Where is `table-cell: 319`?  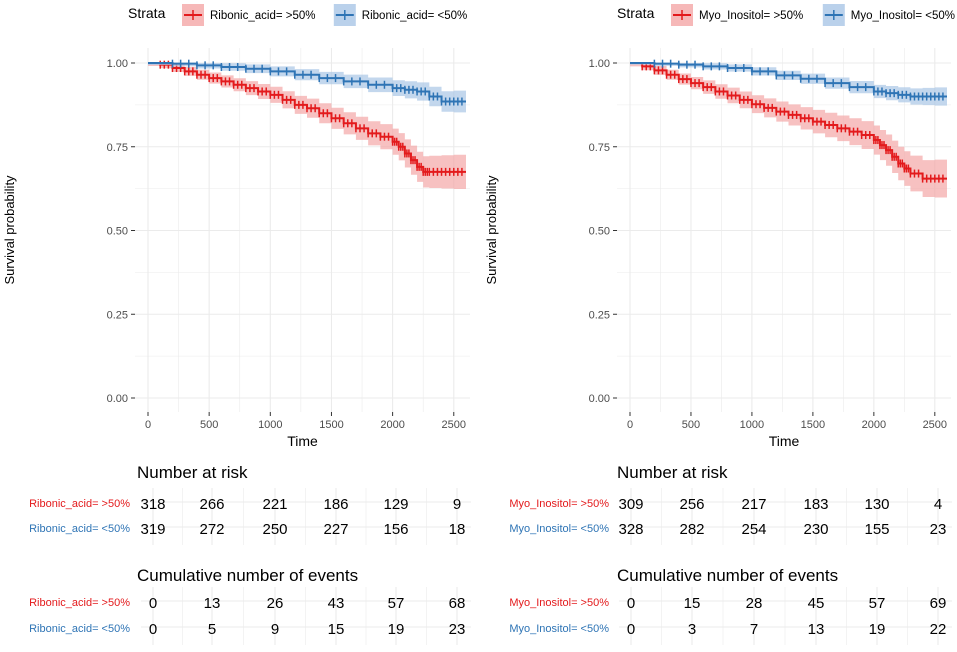
table-cell: 319 is located at coordinates (152, 529).